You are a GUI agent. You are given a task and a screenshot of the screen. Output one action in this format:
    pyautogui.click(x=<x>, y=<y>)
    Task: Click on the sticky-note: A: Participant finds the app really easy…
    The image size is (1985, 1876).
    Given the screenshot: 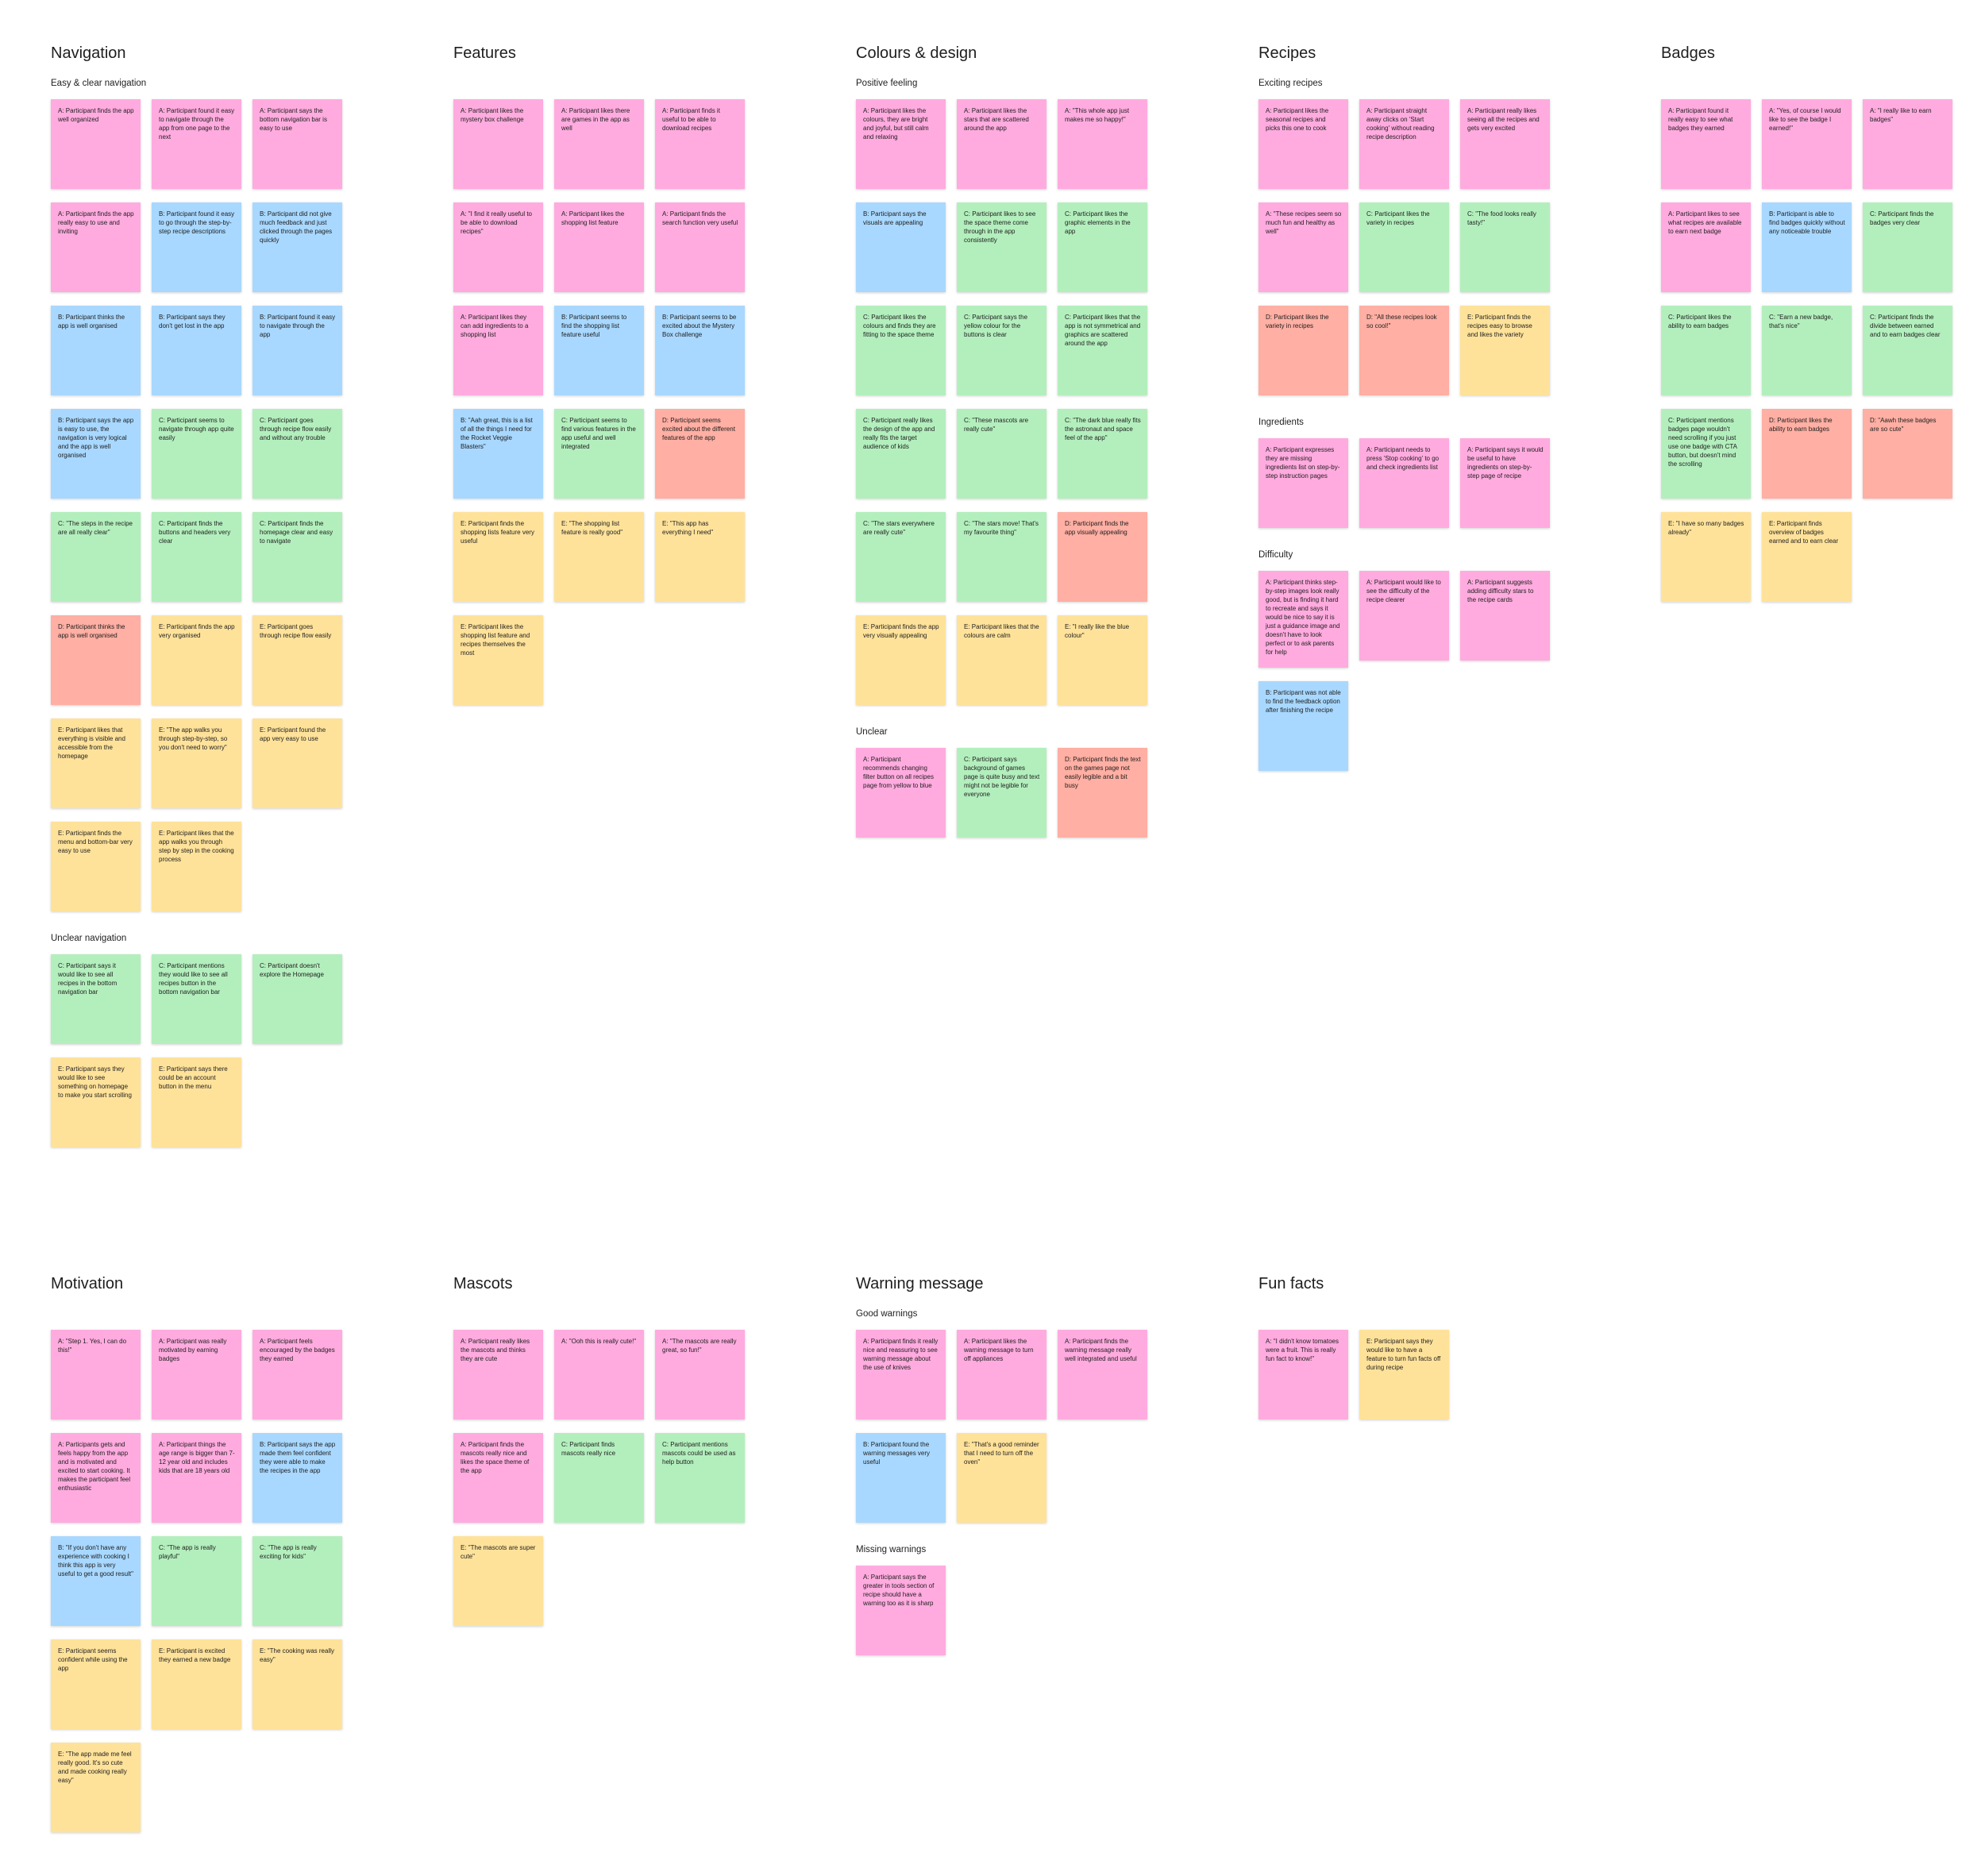 What is the action you would take?
    pyautogui.click(x=96, y=247)
    